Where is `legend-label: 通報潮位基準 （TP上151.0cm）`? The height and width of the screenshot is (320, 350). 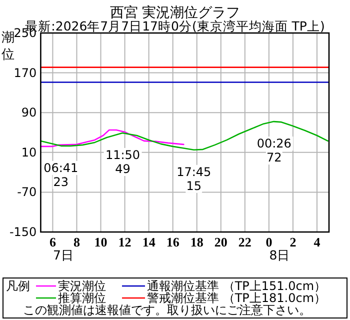 legend-label: 通報潮位基準 （TP上151.0cm） is located at coordinates (236, 286).